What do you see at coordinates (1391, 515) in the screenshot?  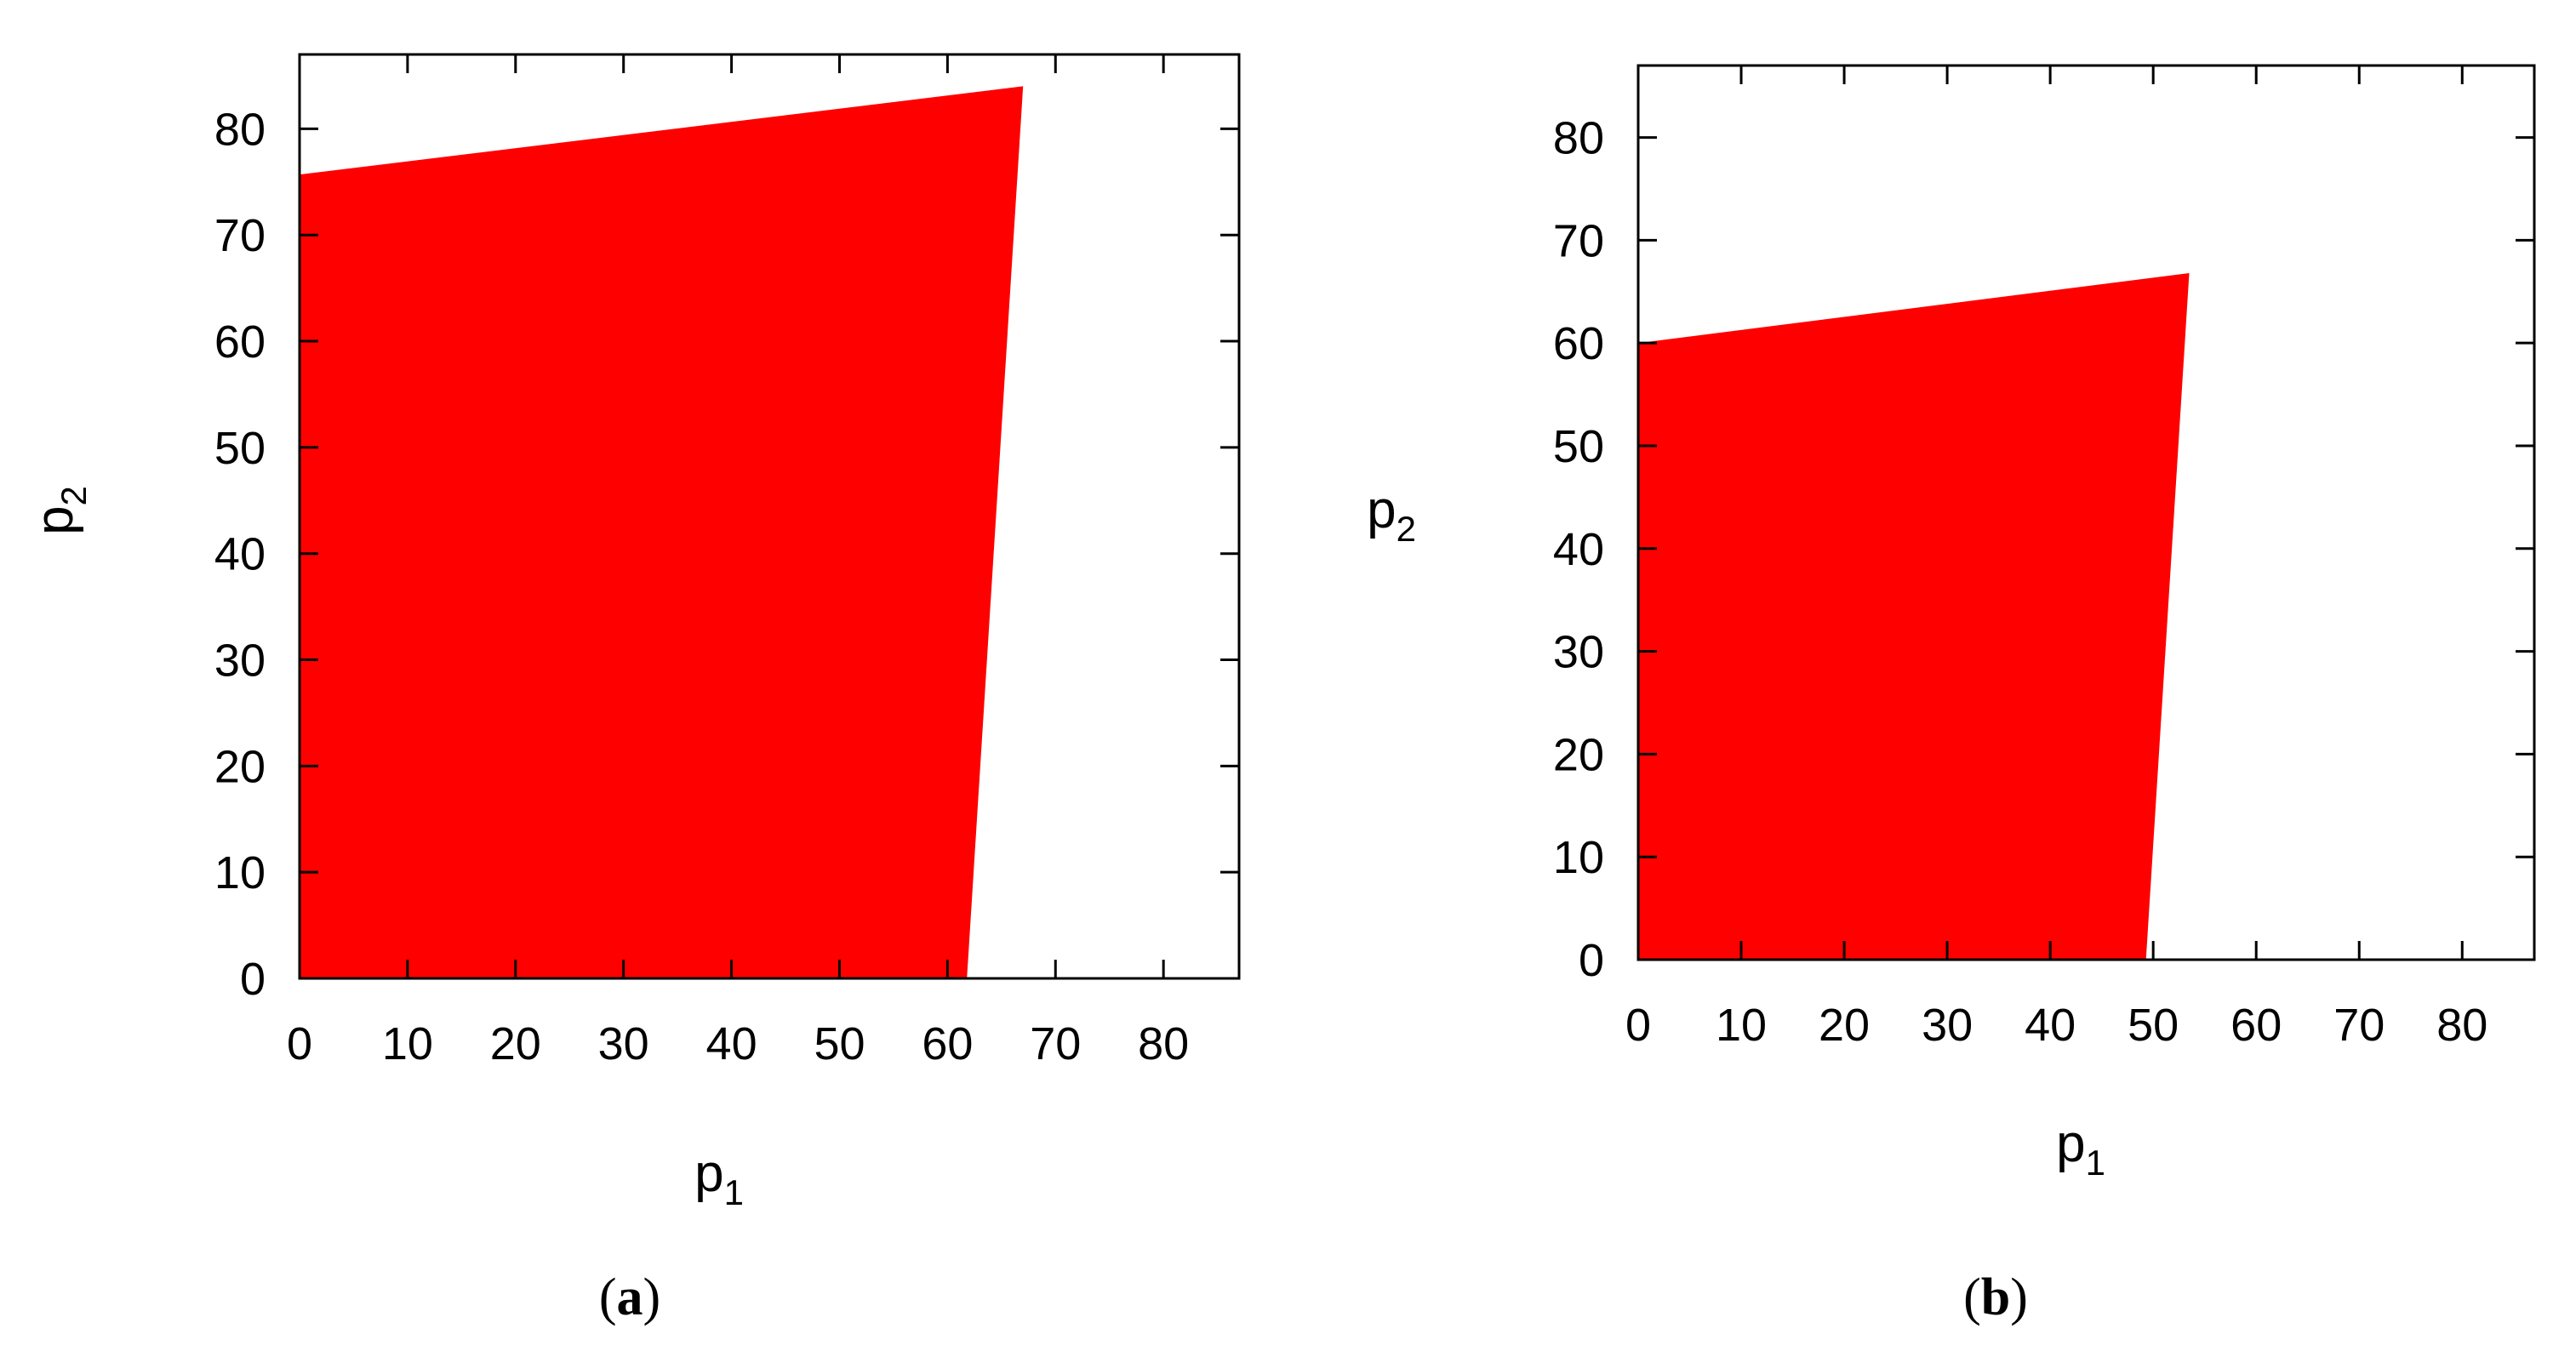 I see `y-axis-label-b: p2` at bounding box center [1391, 515].